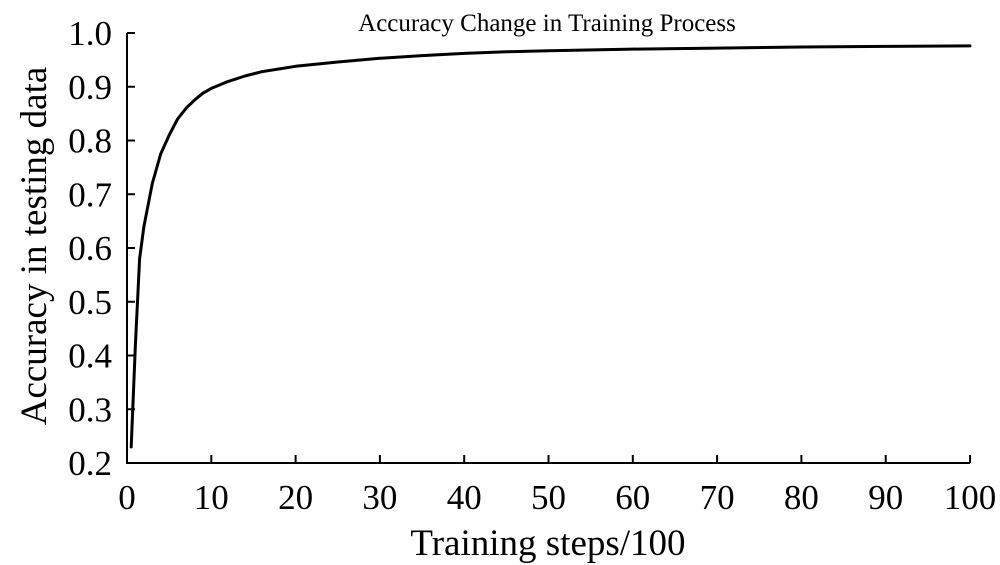 Image resolution: width=1000 pixels, height=565 pixels. What do you see at coordinates (90, 141) in the screenshot?
I see `y-tick-label: 0.8` at bounding box center [90, 141].